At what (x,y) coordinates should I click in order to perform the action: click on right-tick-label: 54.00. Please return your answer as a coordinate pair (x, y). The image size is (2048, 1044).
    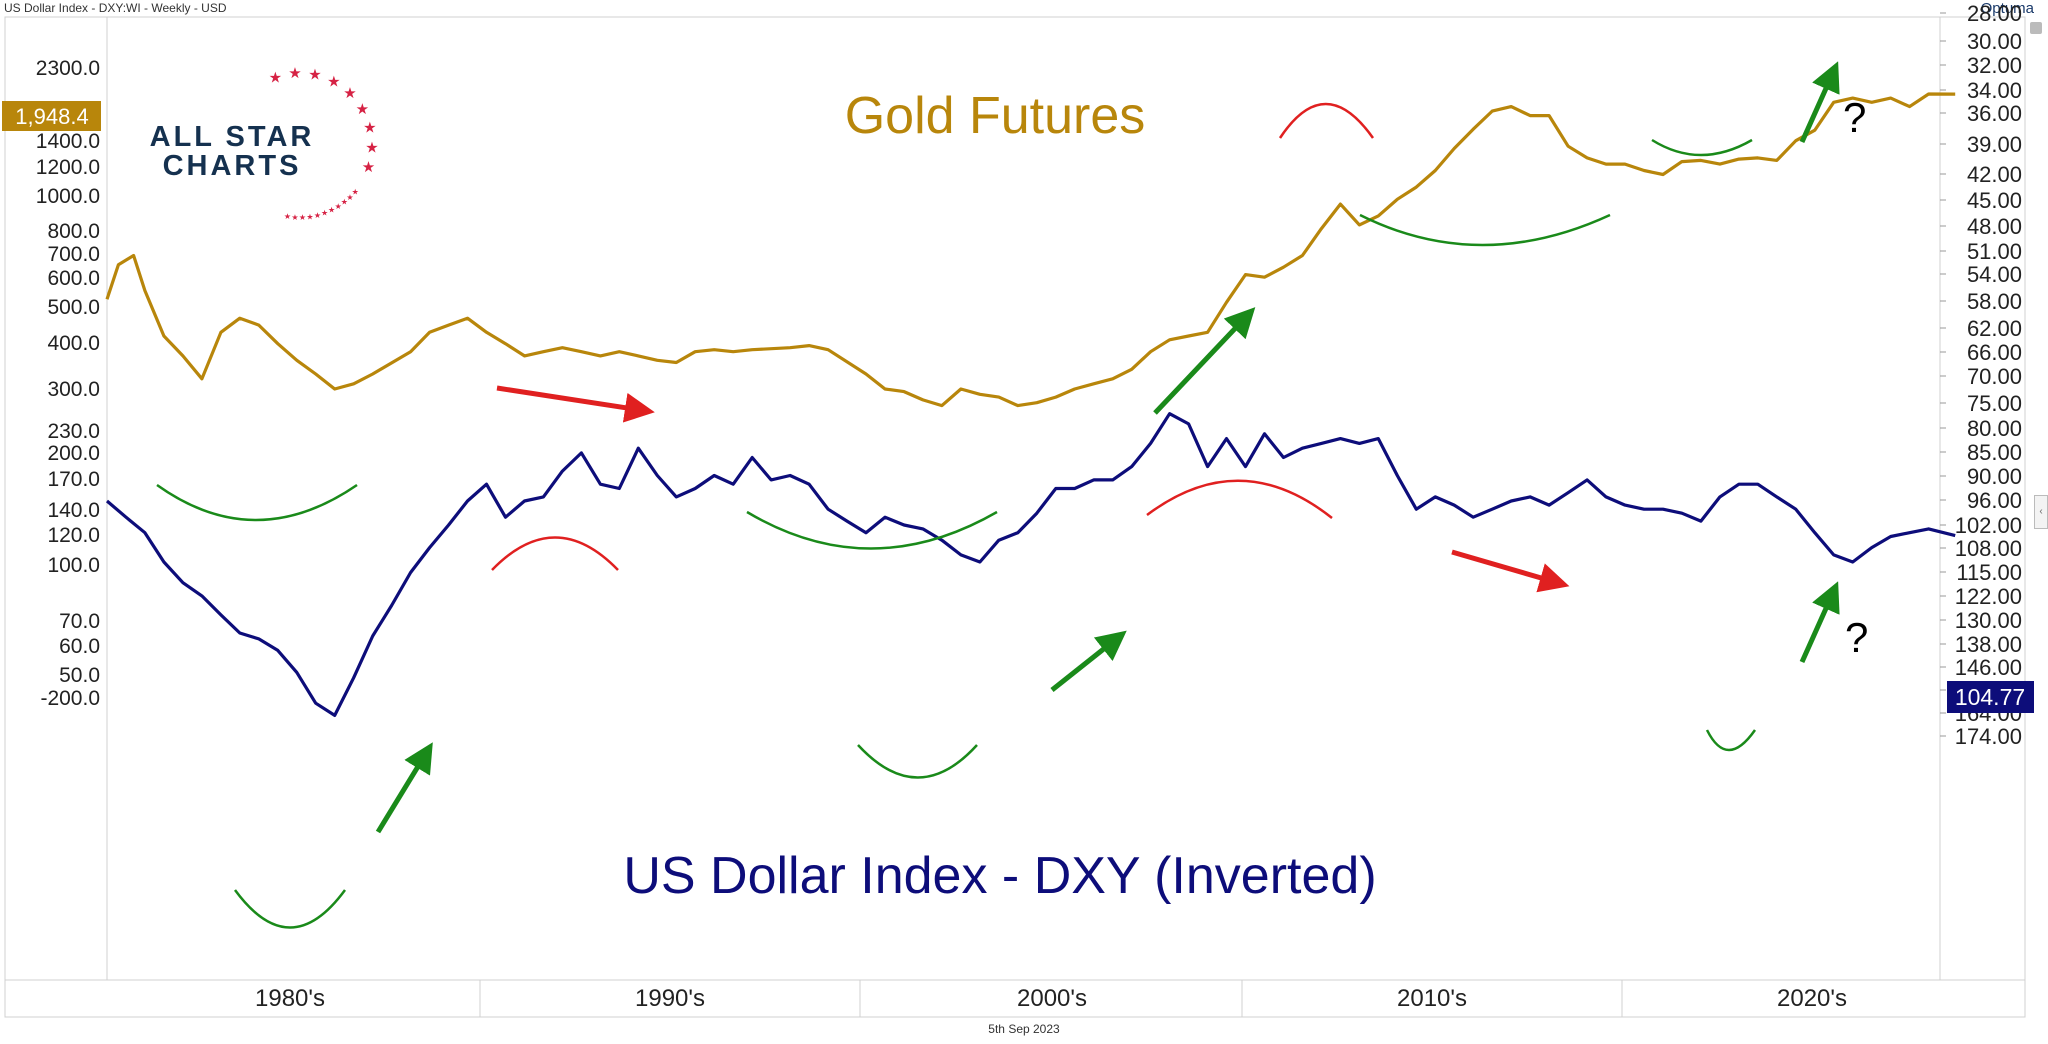
    Looking at the image, I should click on (1994, 274).